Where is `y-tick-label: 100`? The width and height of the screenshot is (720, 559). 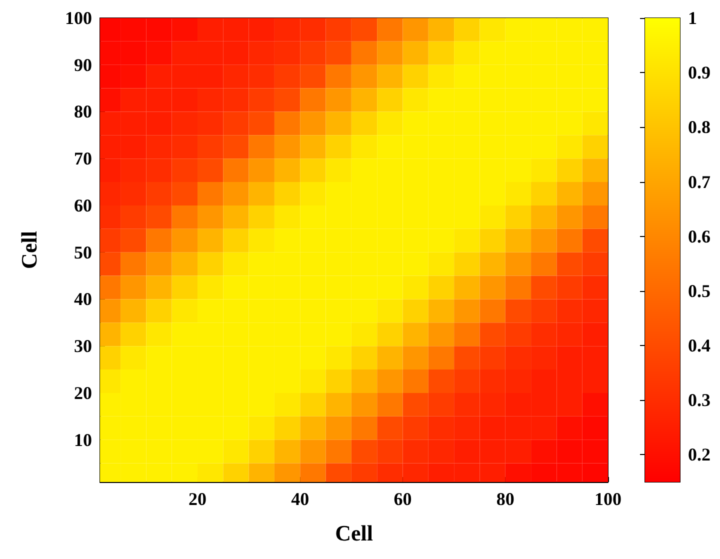
y-tick-label: 100 is located at coordinates (78, 18).